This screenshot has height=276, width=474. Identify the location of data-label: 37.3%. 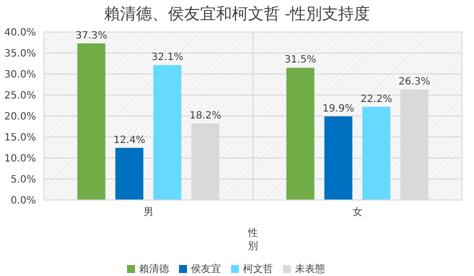
(91, 36).